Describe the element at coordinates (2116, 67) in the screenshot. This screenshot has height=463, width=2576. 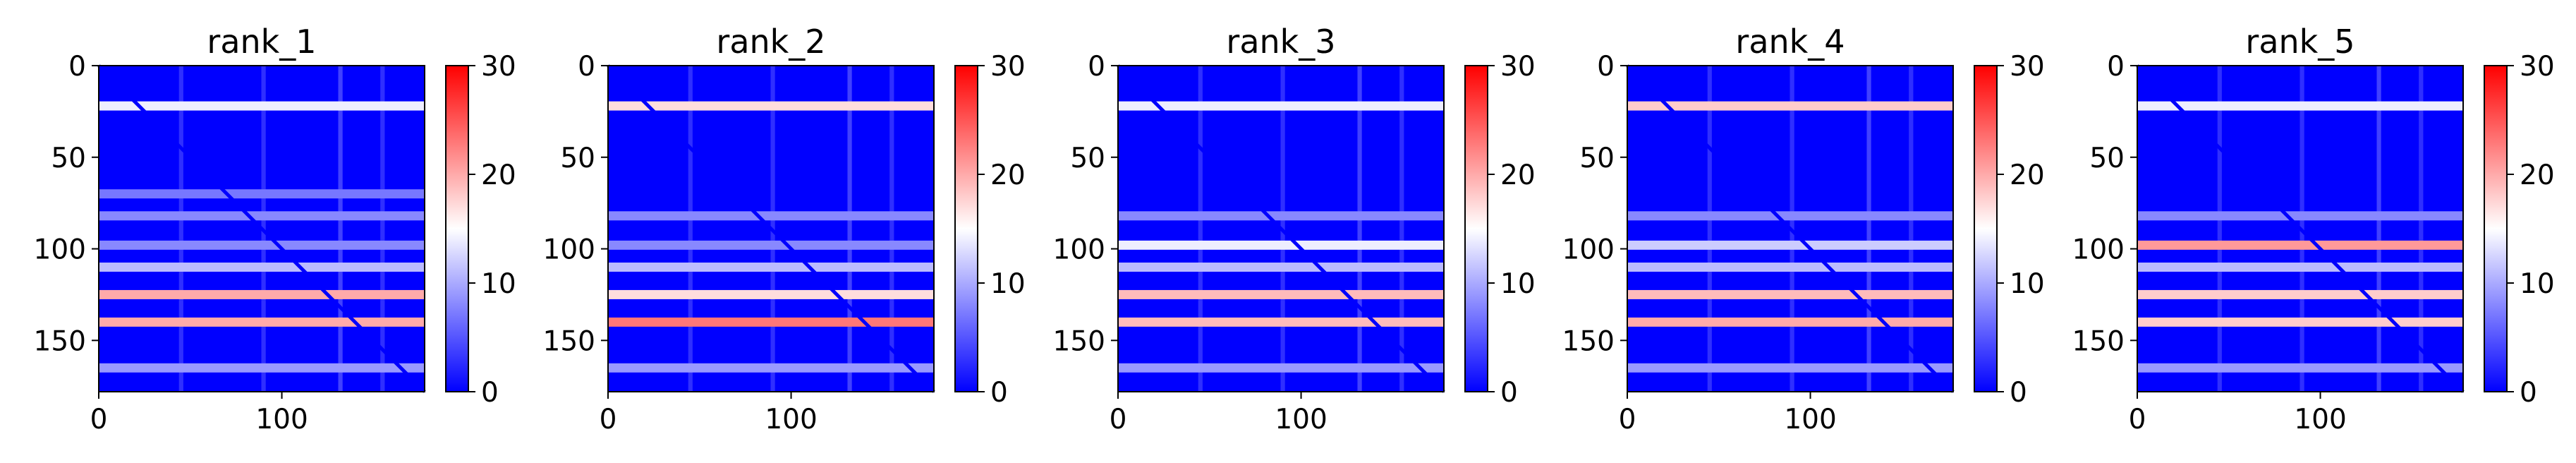
I see `y-tick-label-5-0: 0` at that location.